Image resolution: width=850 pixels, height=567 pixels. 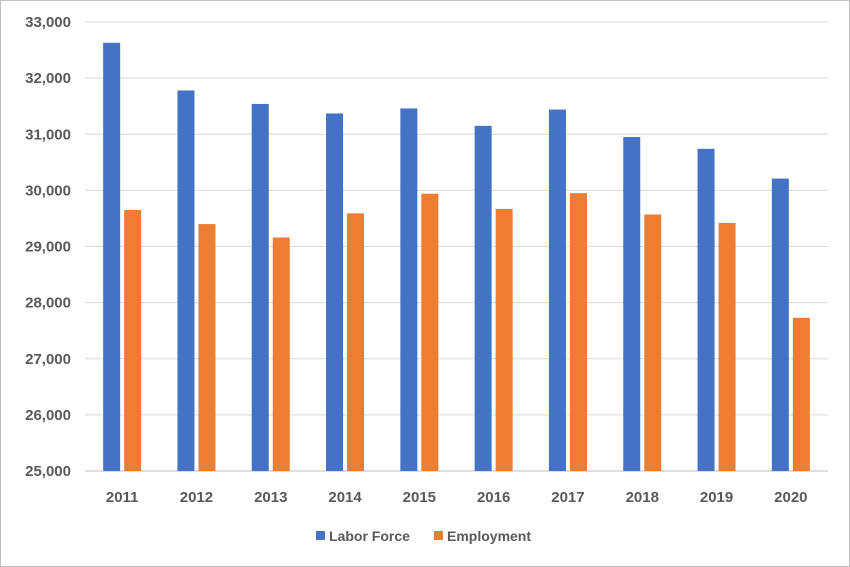 I want to click on bar-labor-force-2020, so click(x=780, y=324).